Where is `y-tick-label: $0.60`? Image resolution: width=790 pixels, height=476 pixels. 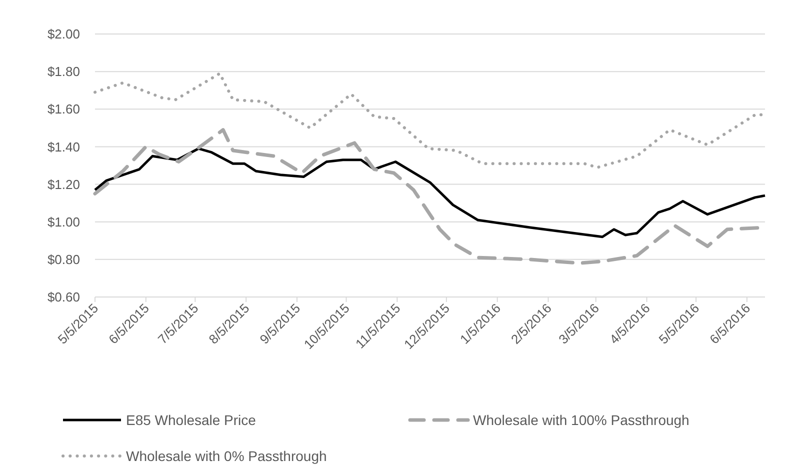 y-tick-label: $0.60 is located at coordinates (63, 297).